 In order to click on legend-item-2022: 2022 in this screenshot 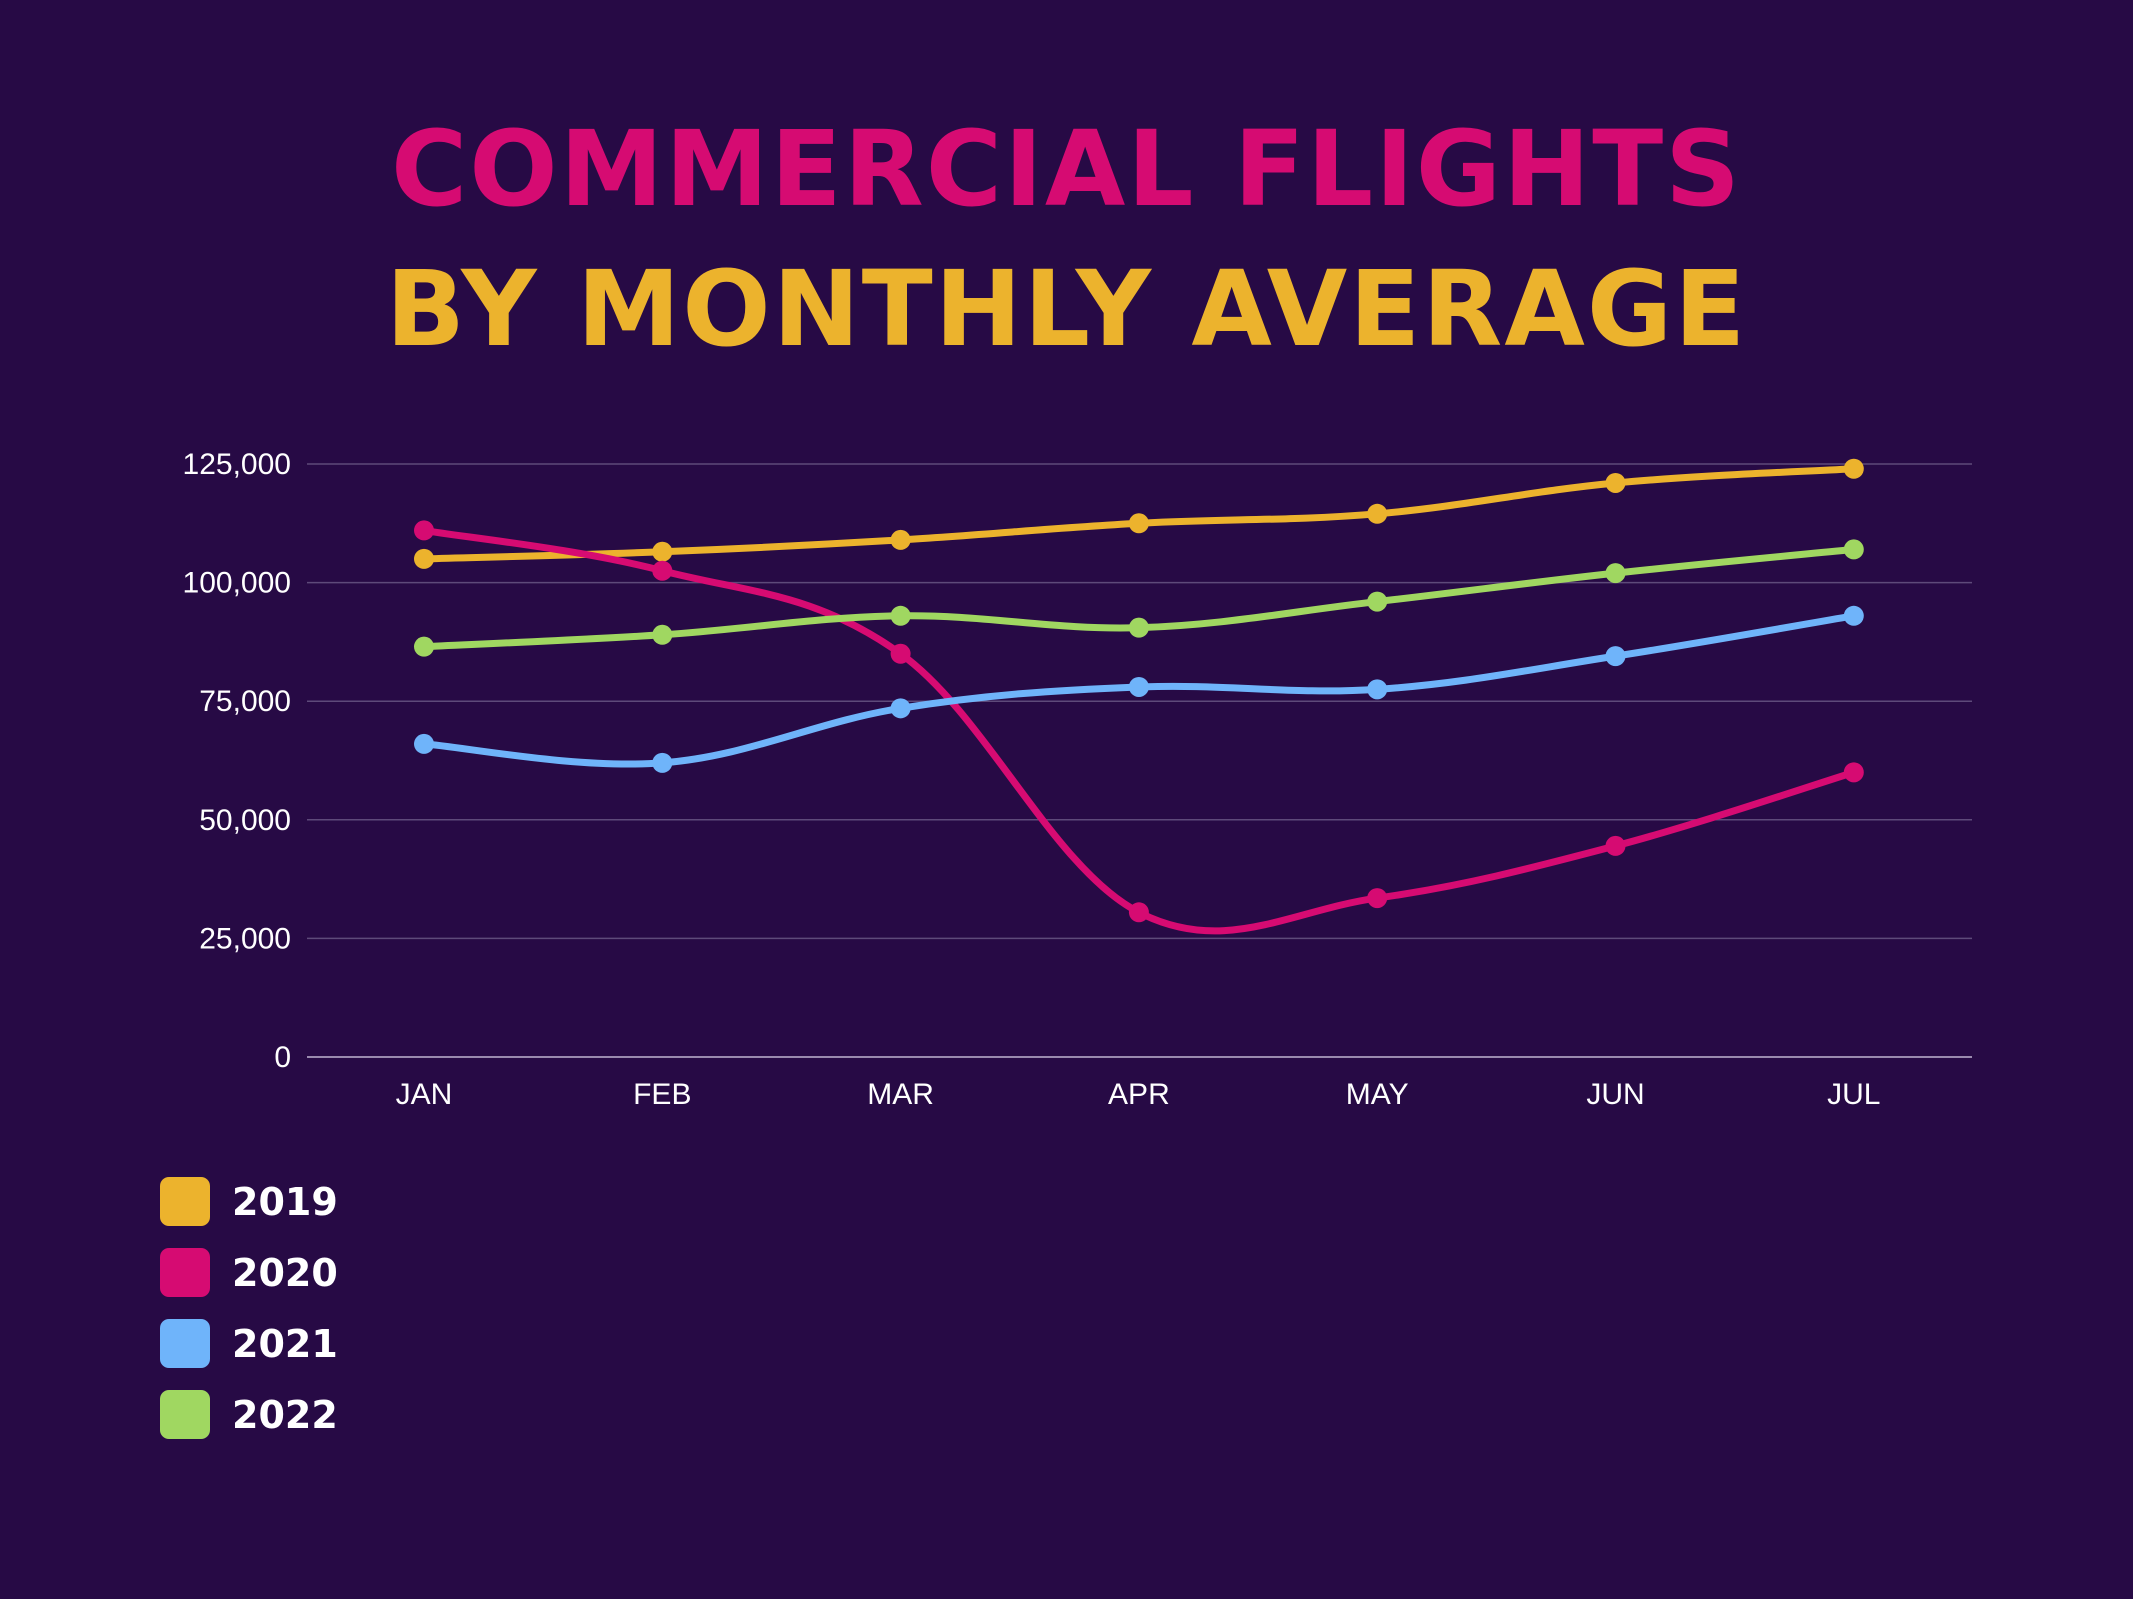, I will do `click(249, 1414)`.